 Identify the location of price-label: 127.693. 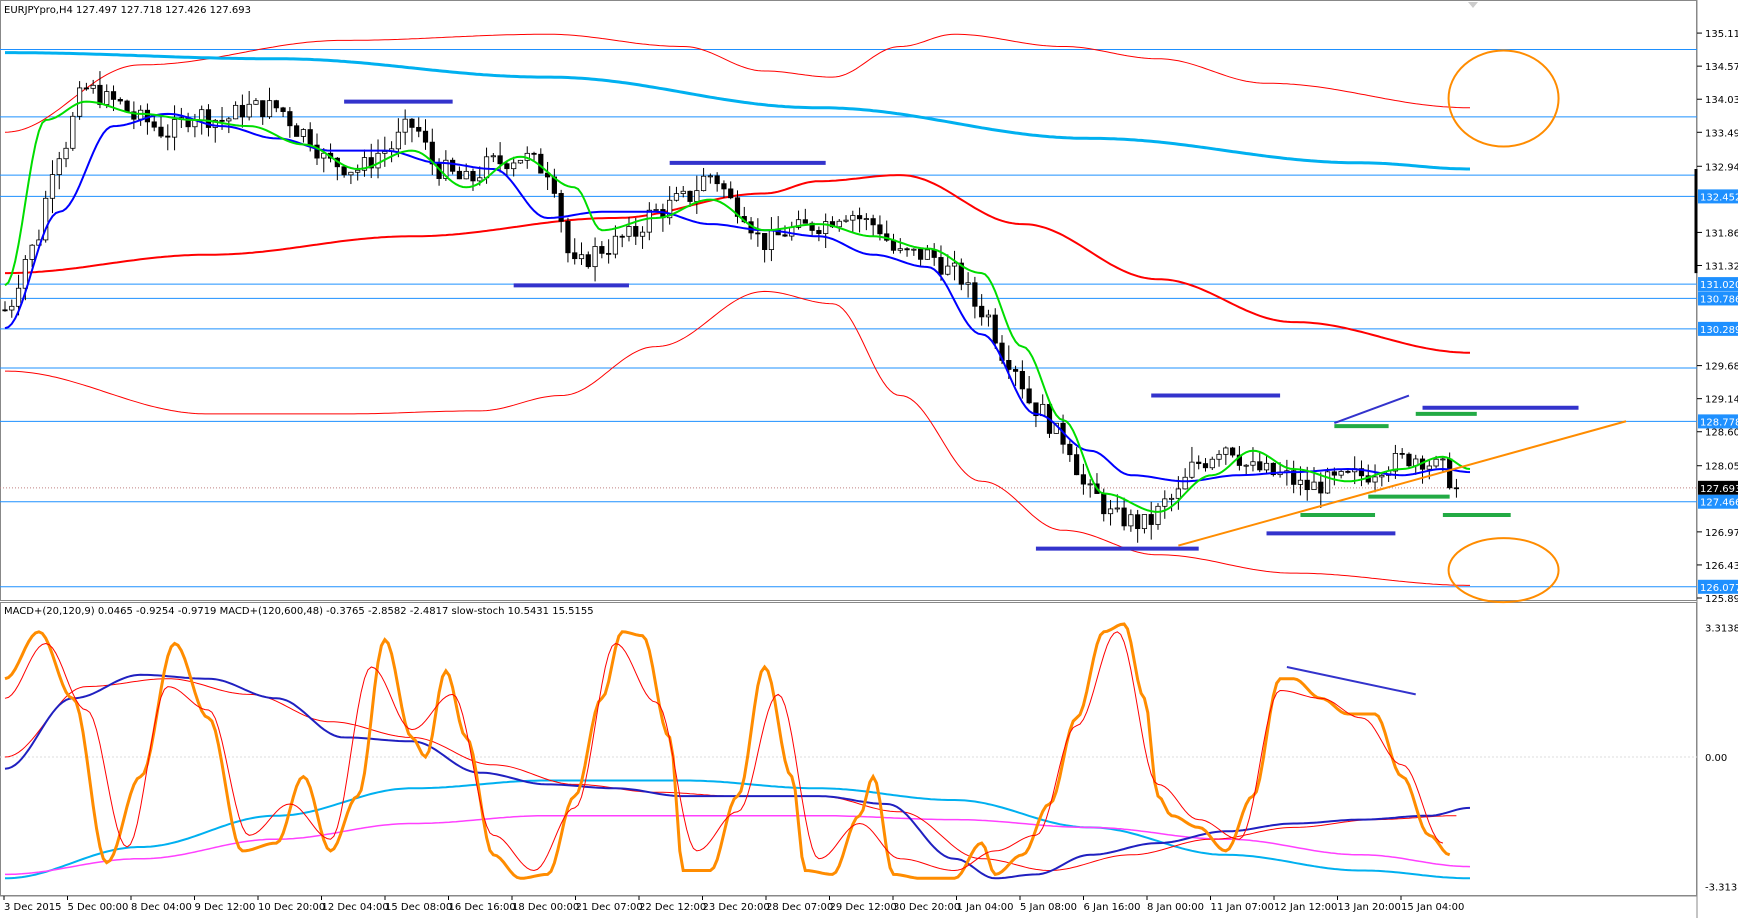
(1719, 489).